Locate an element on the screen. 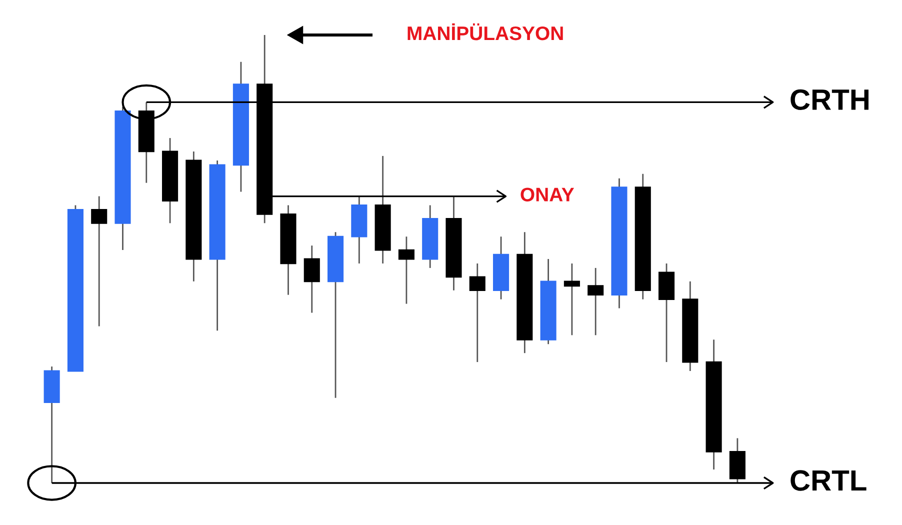 The image size is (902, 525). annotation: ONAY is located at coordinates (547, 195).